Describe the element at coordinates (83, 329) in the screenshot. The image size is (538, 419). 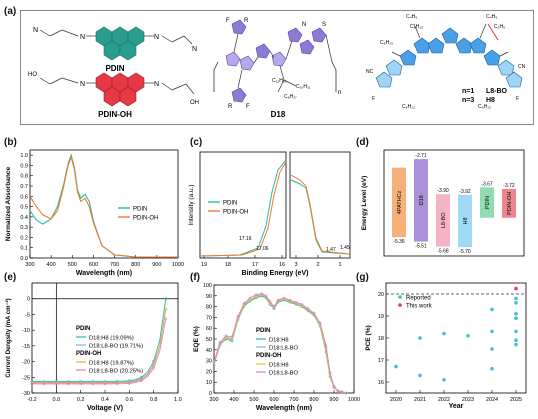
I see `jv-legend-group-label: PDIN` at that location.